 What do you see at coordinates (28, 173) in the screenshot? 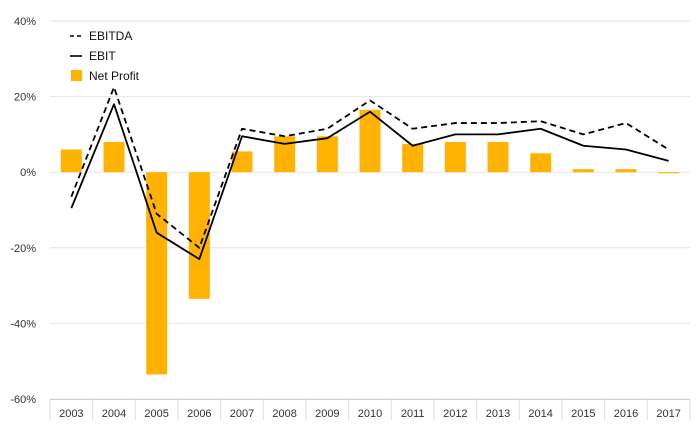
I see `y-tick-label: 0%` at bounding box center [28, 173].